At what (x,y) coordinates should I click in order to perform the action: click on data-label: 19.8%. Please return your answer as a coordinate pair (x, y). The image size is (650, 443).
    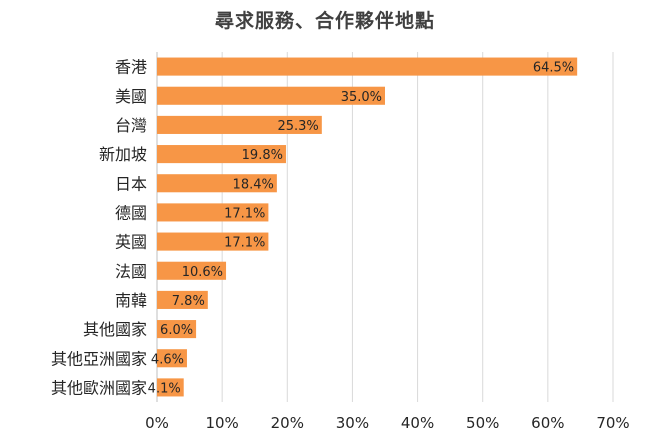
    Looking at the image, I should click on (262, 155).